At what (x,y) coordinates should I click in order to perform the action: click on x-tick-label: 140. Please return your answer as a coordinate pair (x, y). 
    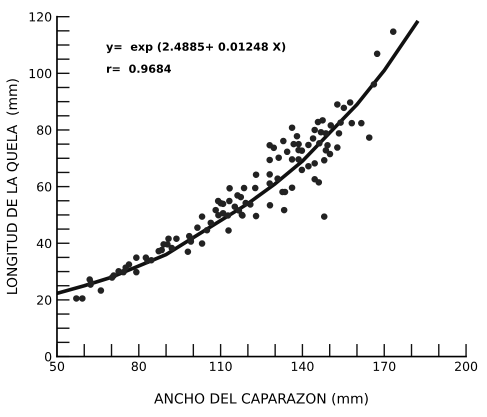
    Looking at the image, I should click on (303, 367).